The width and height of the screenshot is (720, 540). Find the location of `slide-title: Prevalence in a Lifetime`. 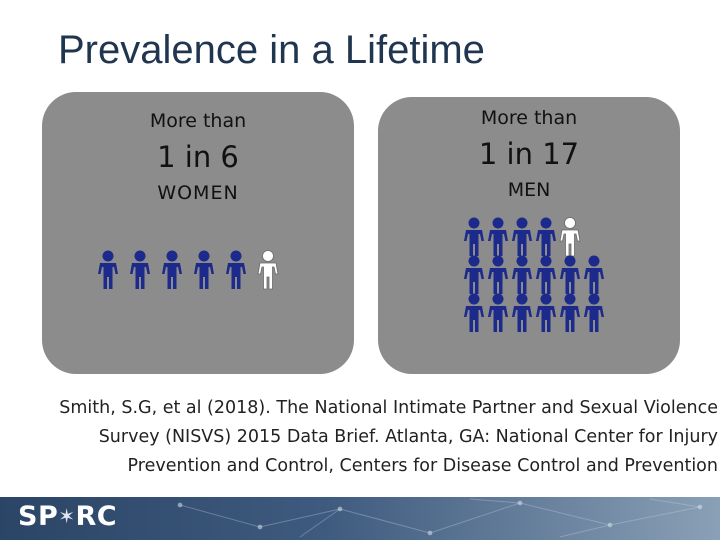

slide-title: Prevalence in a Lifetime is located at coordinates (271, 50).